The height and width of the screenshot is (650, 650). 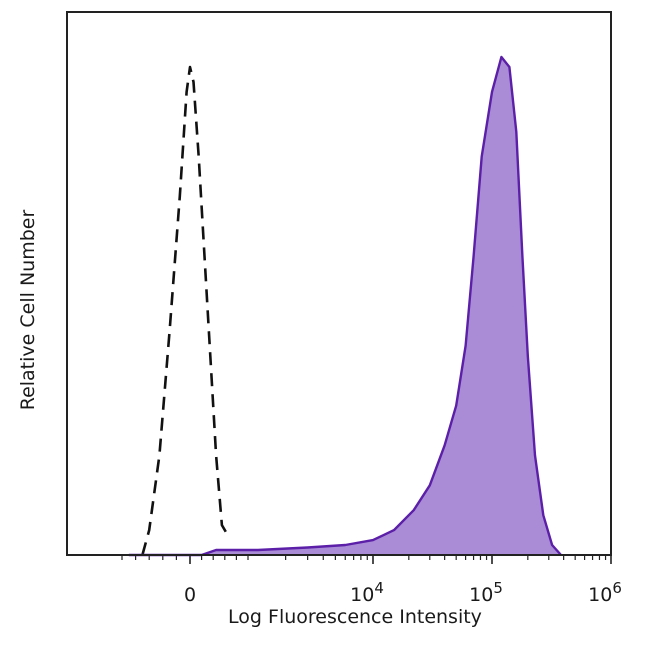 What do you see at coordinates (367, 592) in the screenshot?
I see `x-tick-label: 10⁴` at bounding box center [367, 592].